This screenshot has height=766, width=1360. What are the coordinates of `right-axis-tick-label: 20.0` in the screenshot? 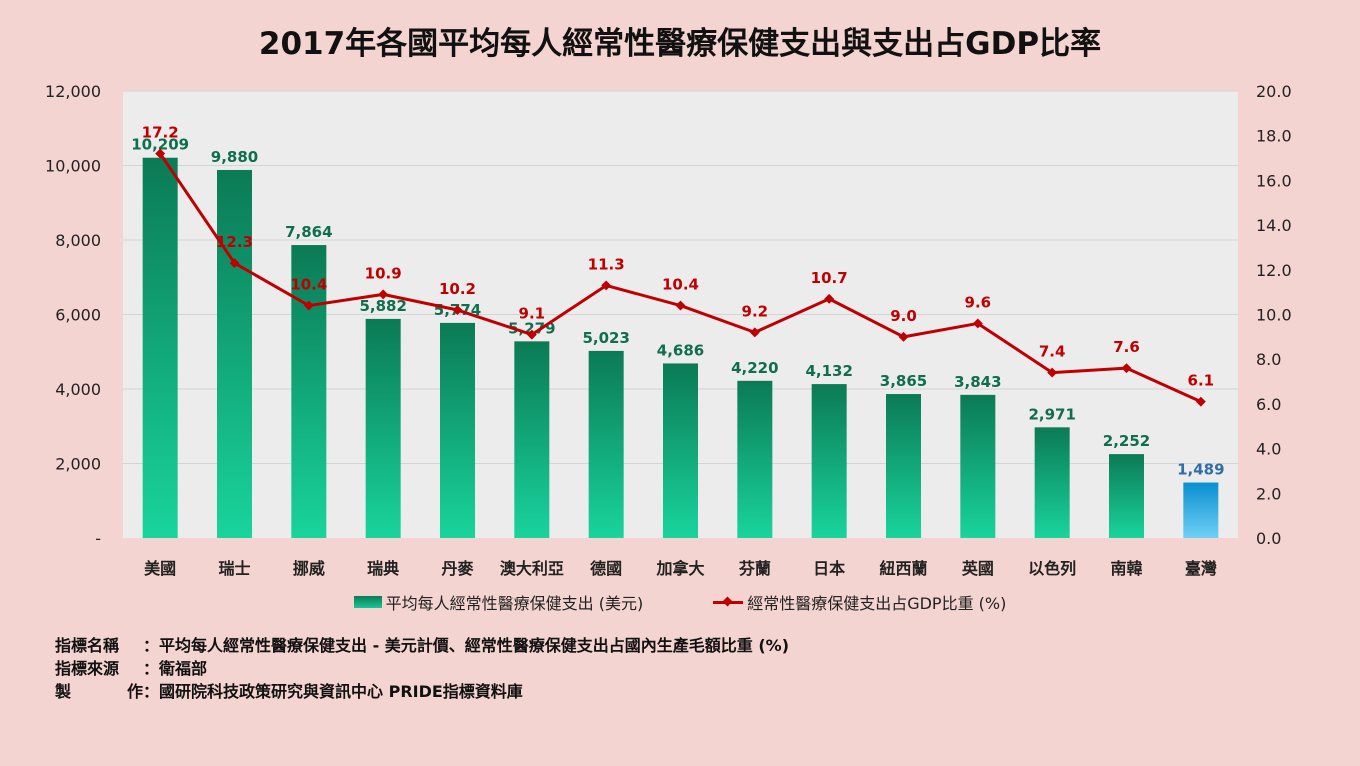 It's located at (1274, 91).